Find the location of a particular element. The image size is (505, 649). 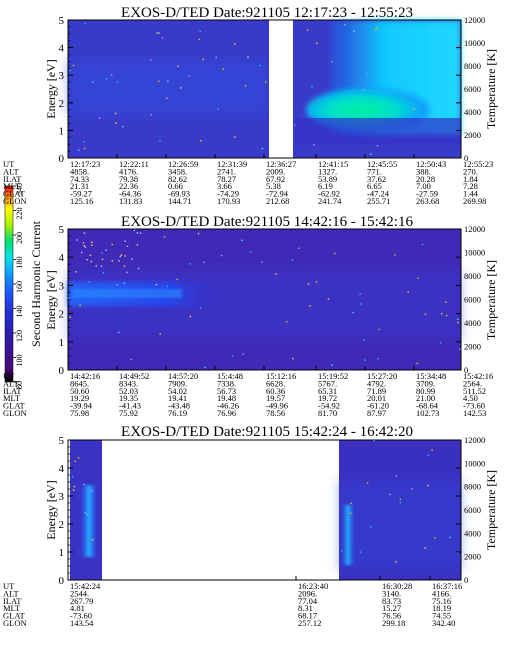

orbit-cell: 75.92 is located at coordinates (128, 413).